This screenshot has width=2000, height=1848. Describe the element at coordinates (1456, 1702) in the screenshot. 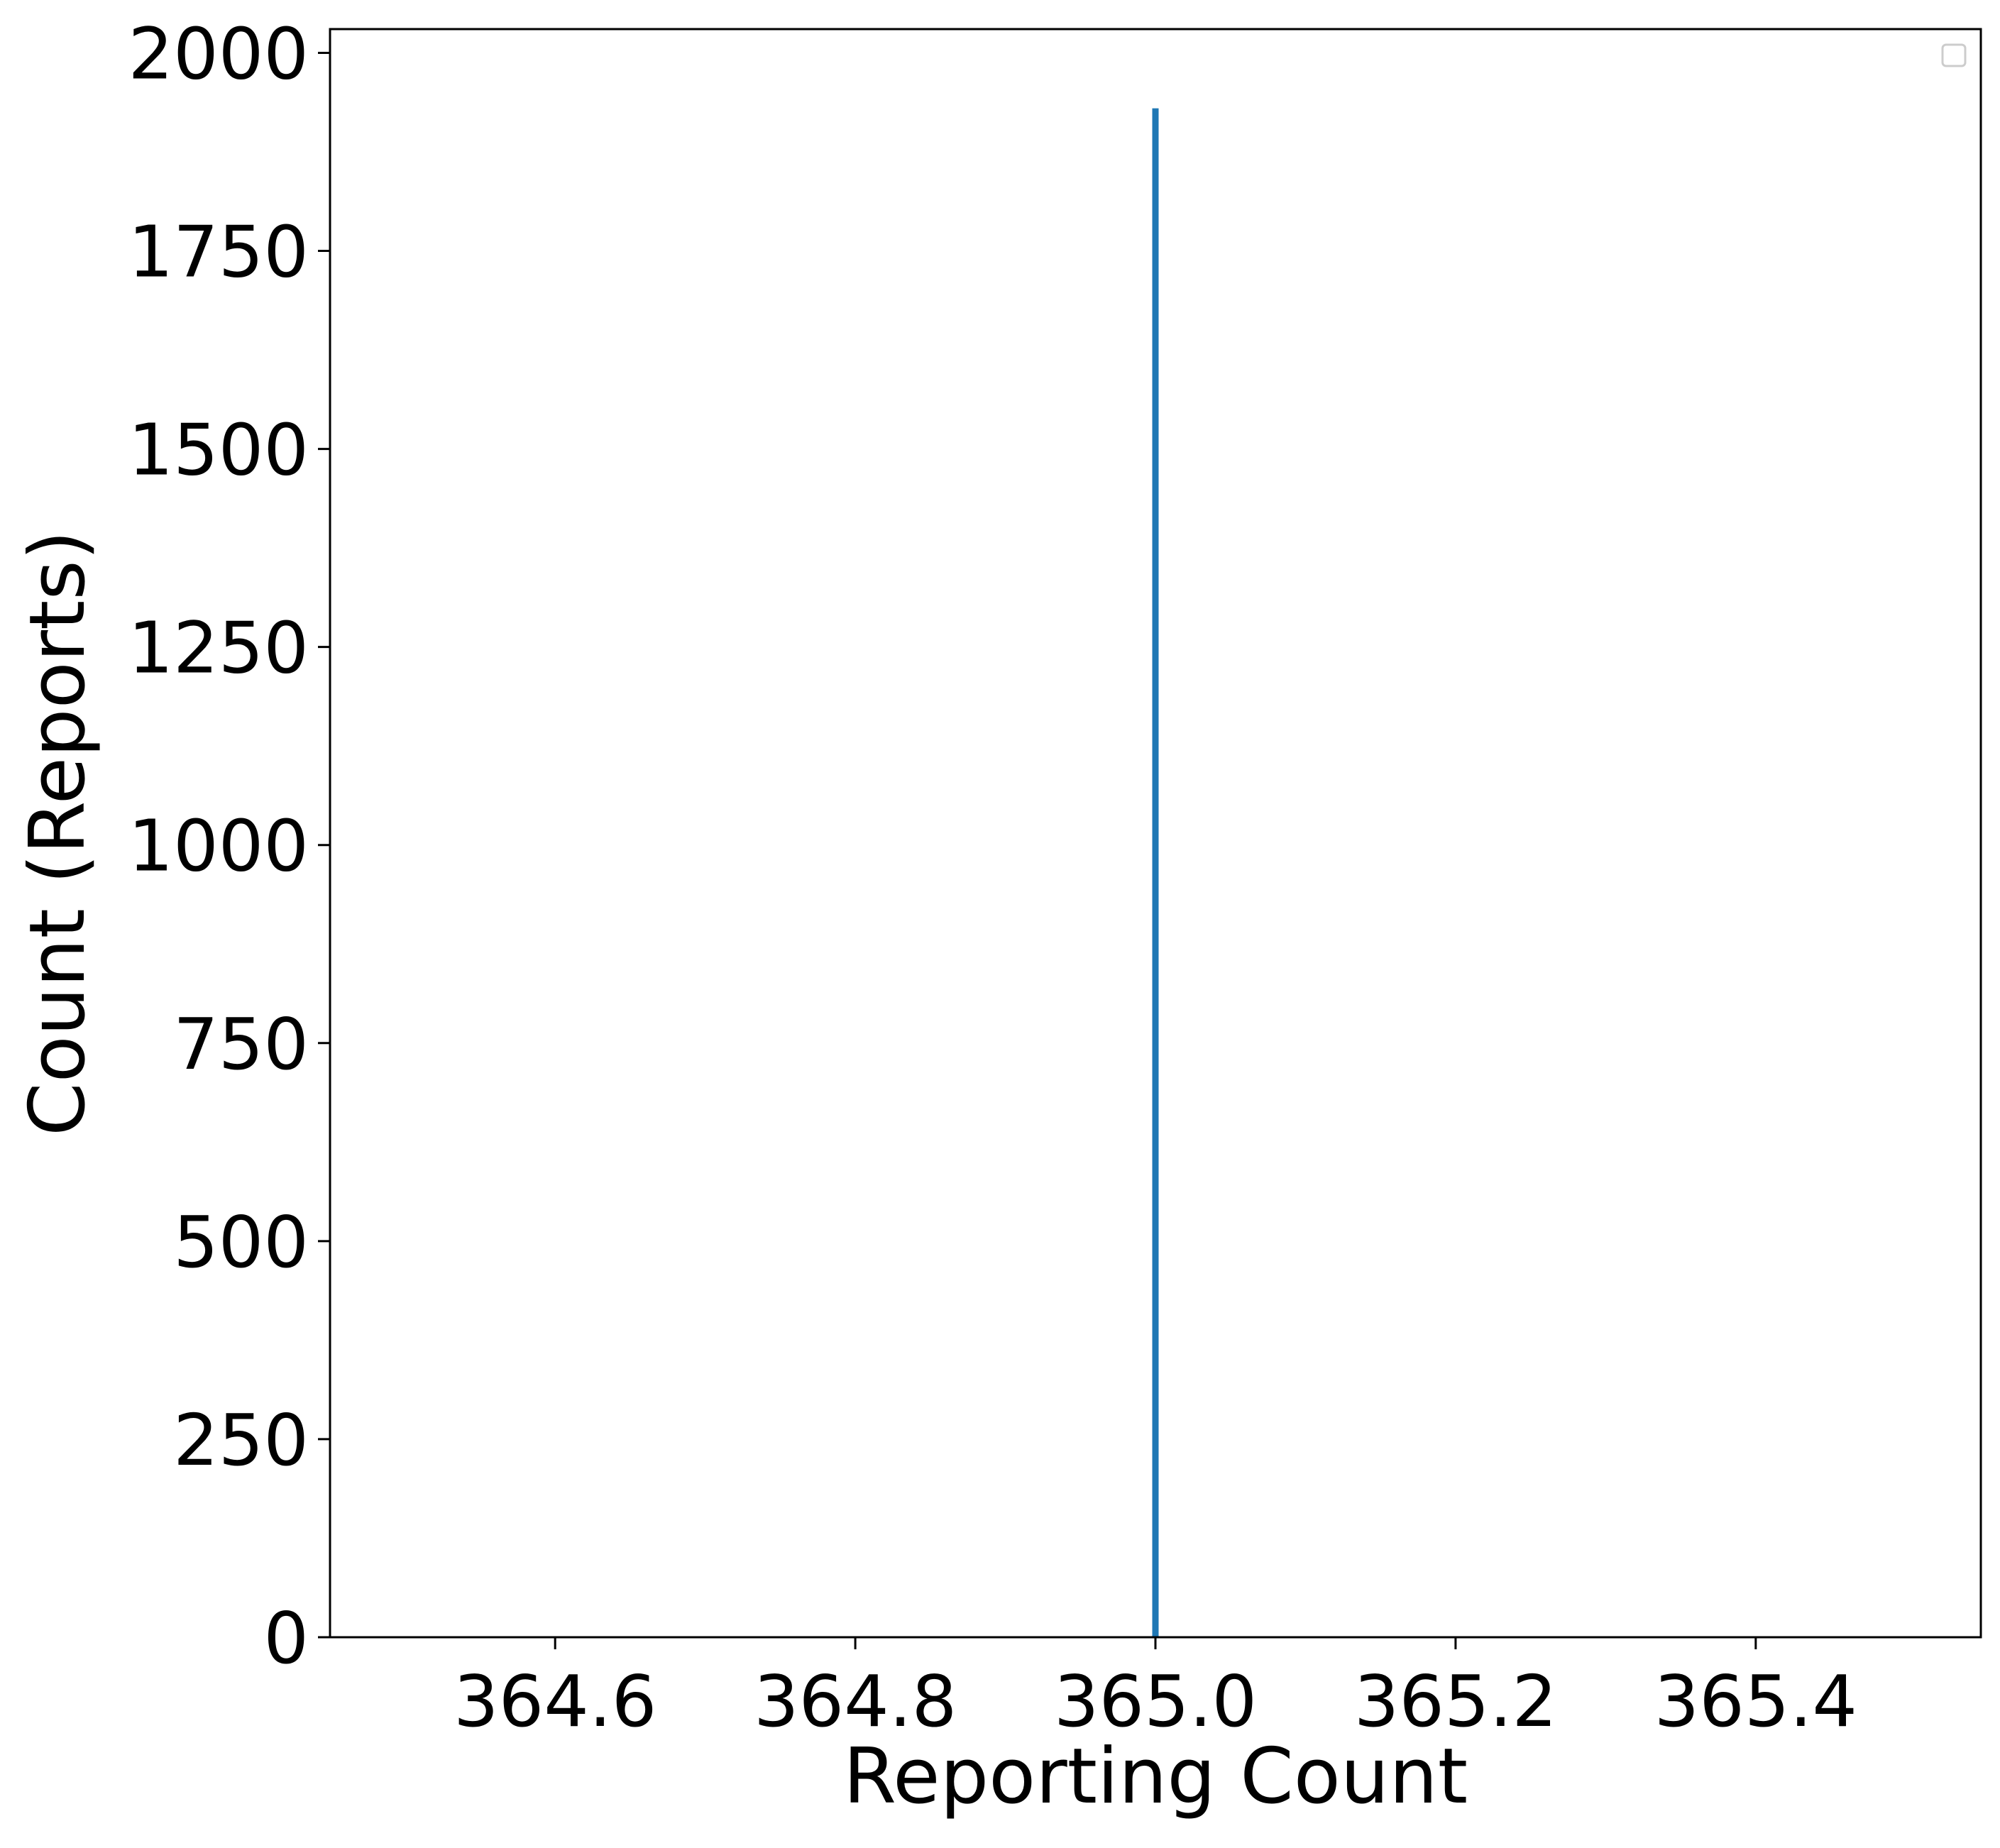

I see `x-tick-label: 365.2` at that location.